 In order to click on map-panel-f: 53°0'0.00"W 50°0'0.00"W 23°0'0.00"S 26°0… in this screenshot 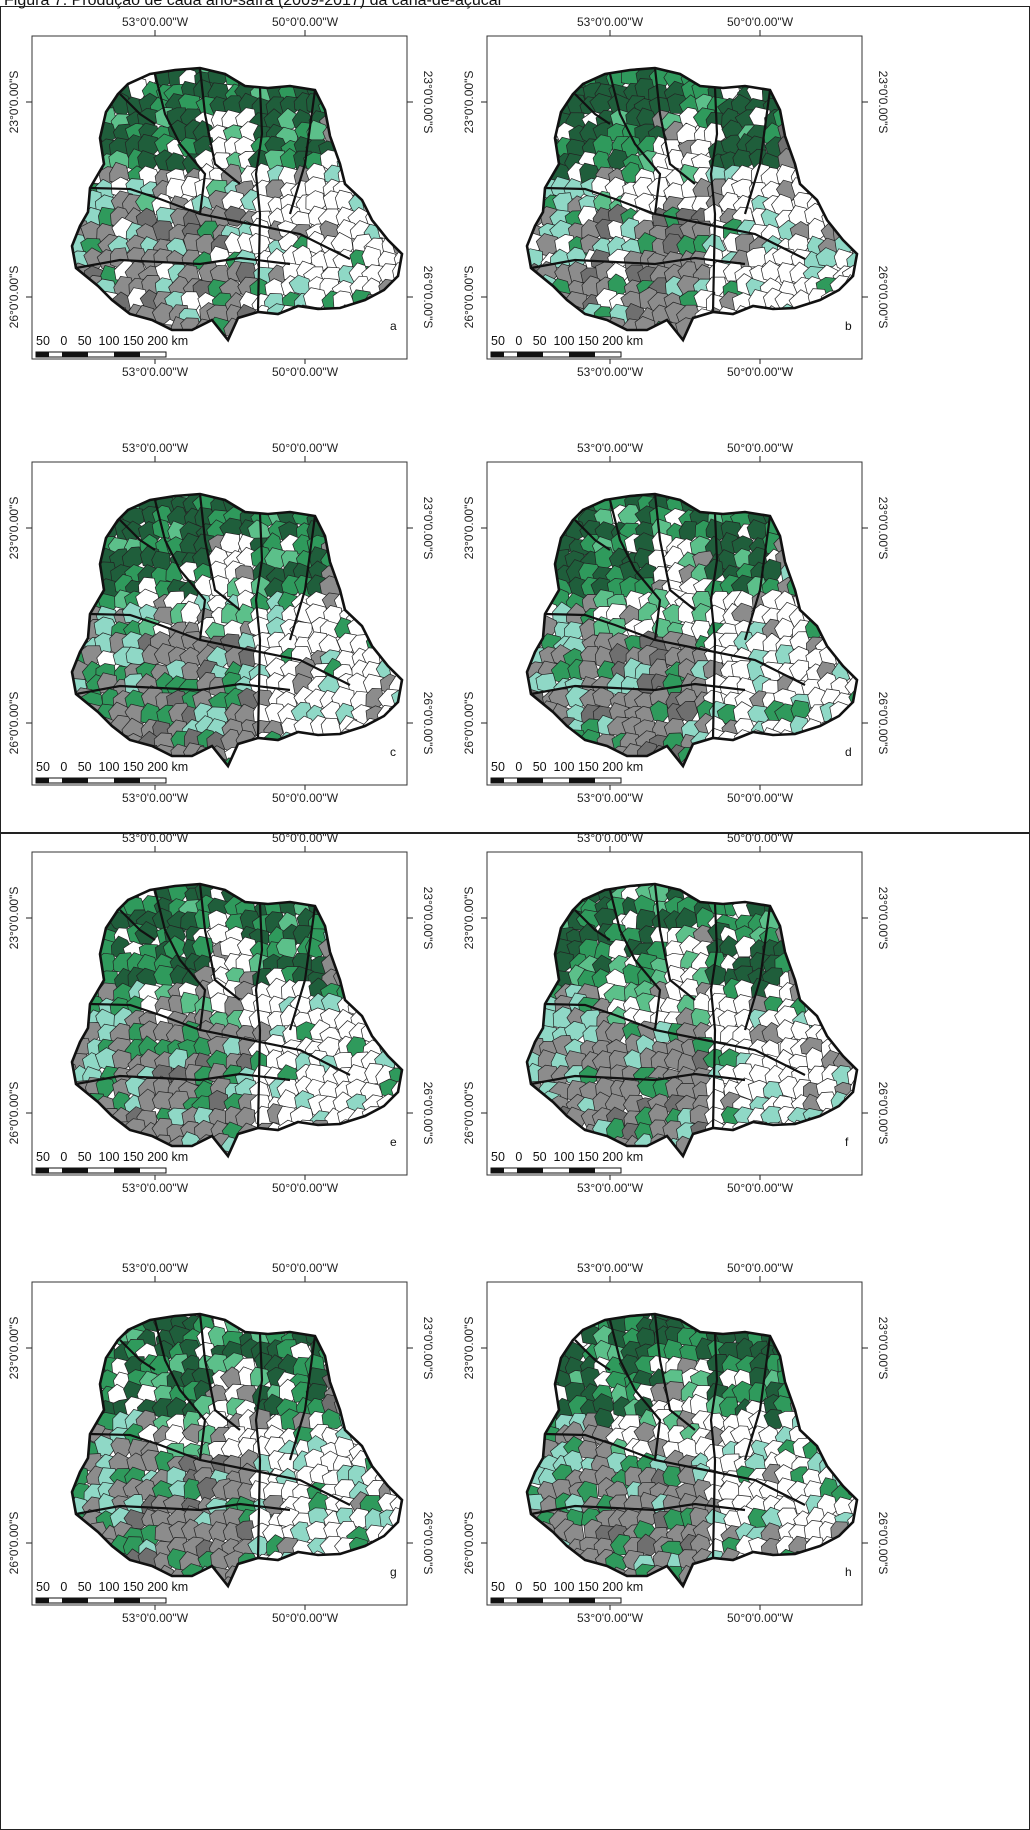, I will do `click(681, 1017)`.